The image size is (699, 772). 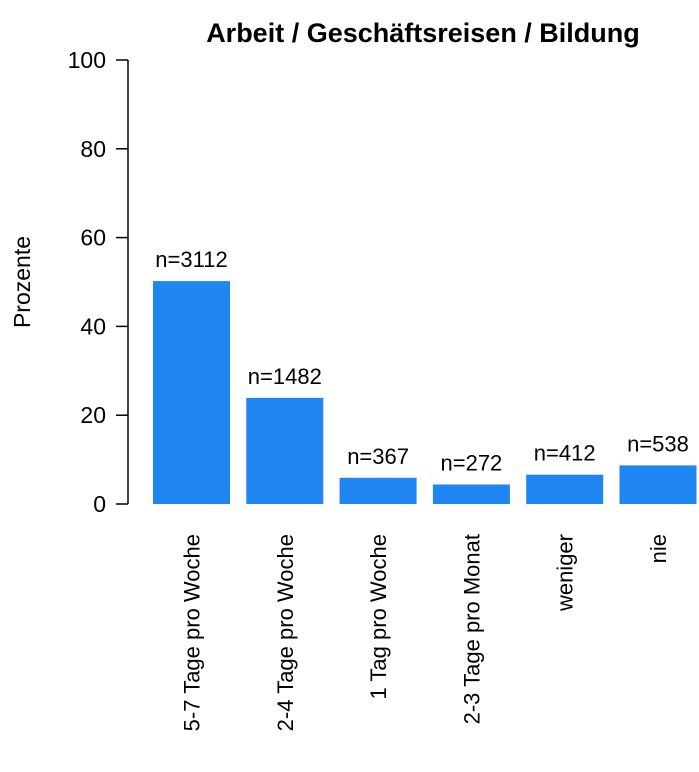 What do you see at coordinates (93, 149) in the screenshot?
I see `y-tick-label: 80` at bounding box center [93, 149].